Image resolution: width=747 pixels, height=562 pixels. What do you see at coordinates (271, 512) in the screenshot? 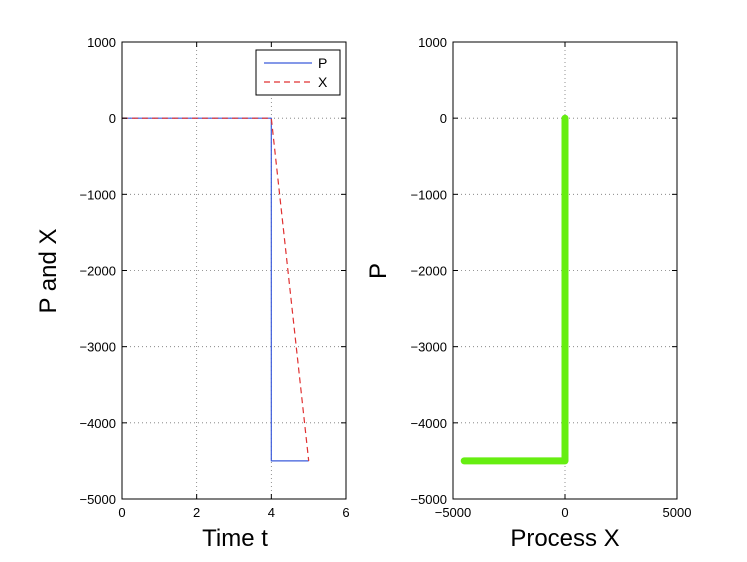
I see `x-tick-label: 4` at bounding box center [271, 512].